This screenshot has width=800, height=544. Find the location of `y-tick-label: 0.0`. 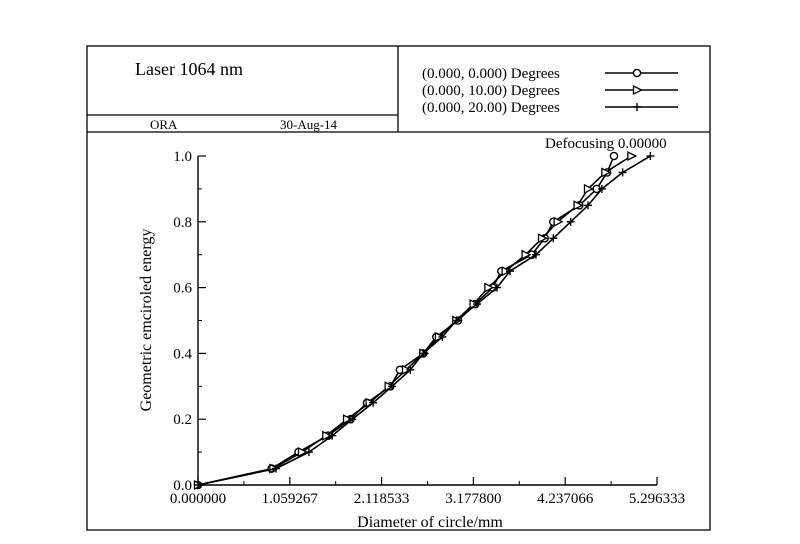

y-tick-label: 0.0 is located at coordinates (182, 486).